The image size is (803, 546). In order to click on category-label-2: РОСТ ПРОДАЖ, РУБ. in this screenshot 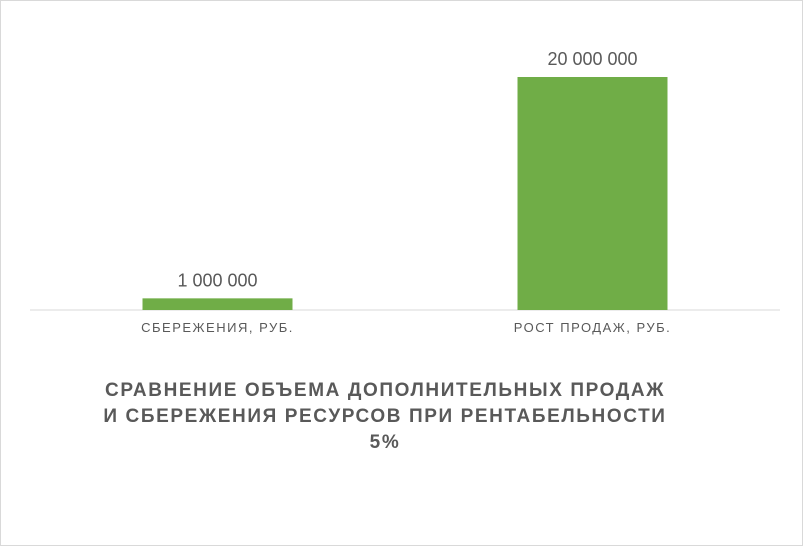, I will do `click(593, 327)`.